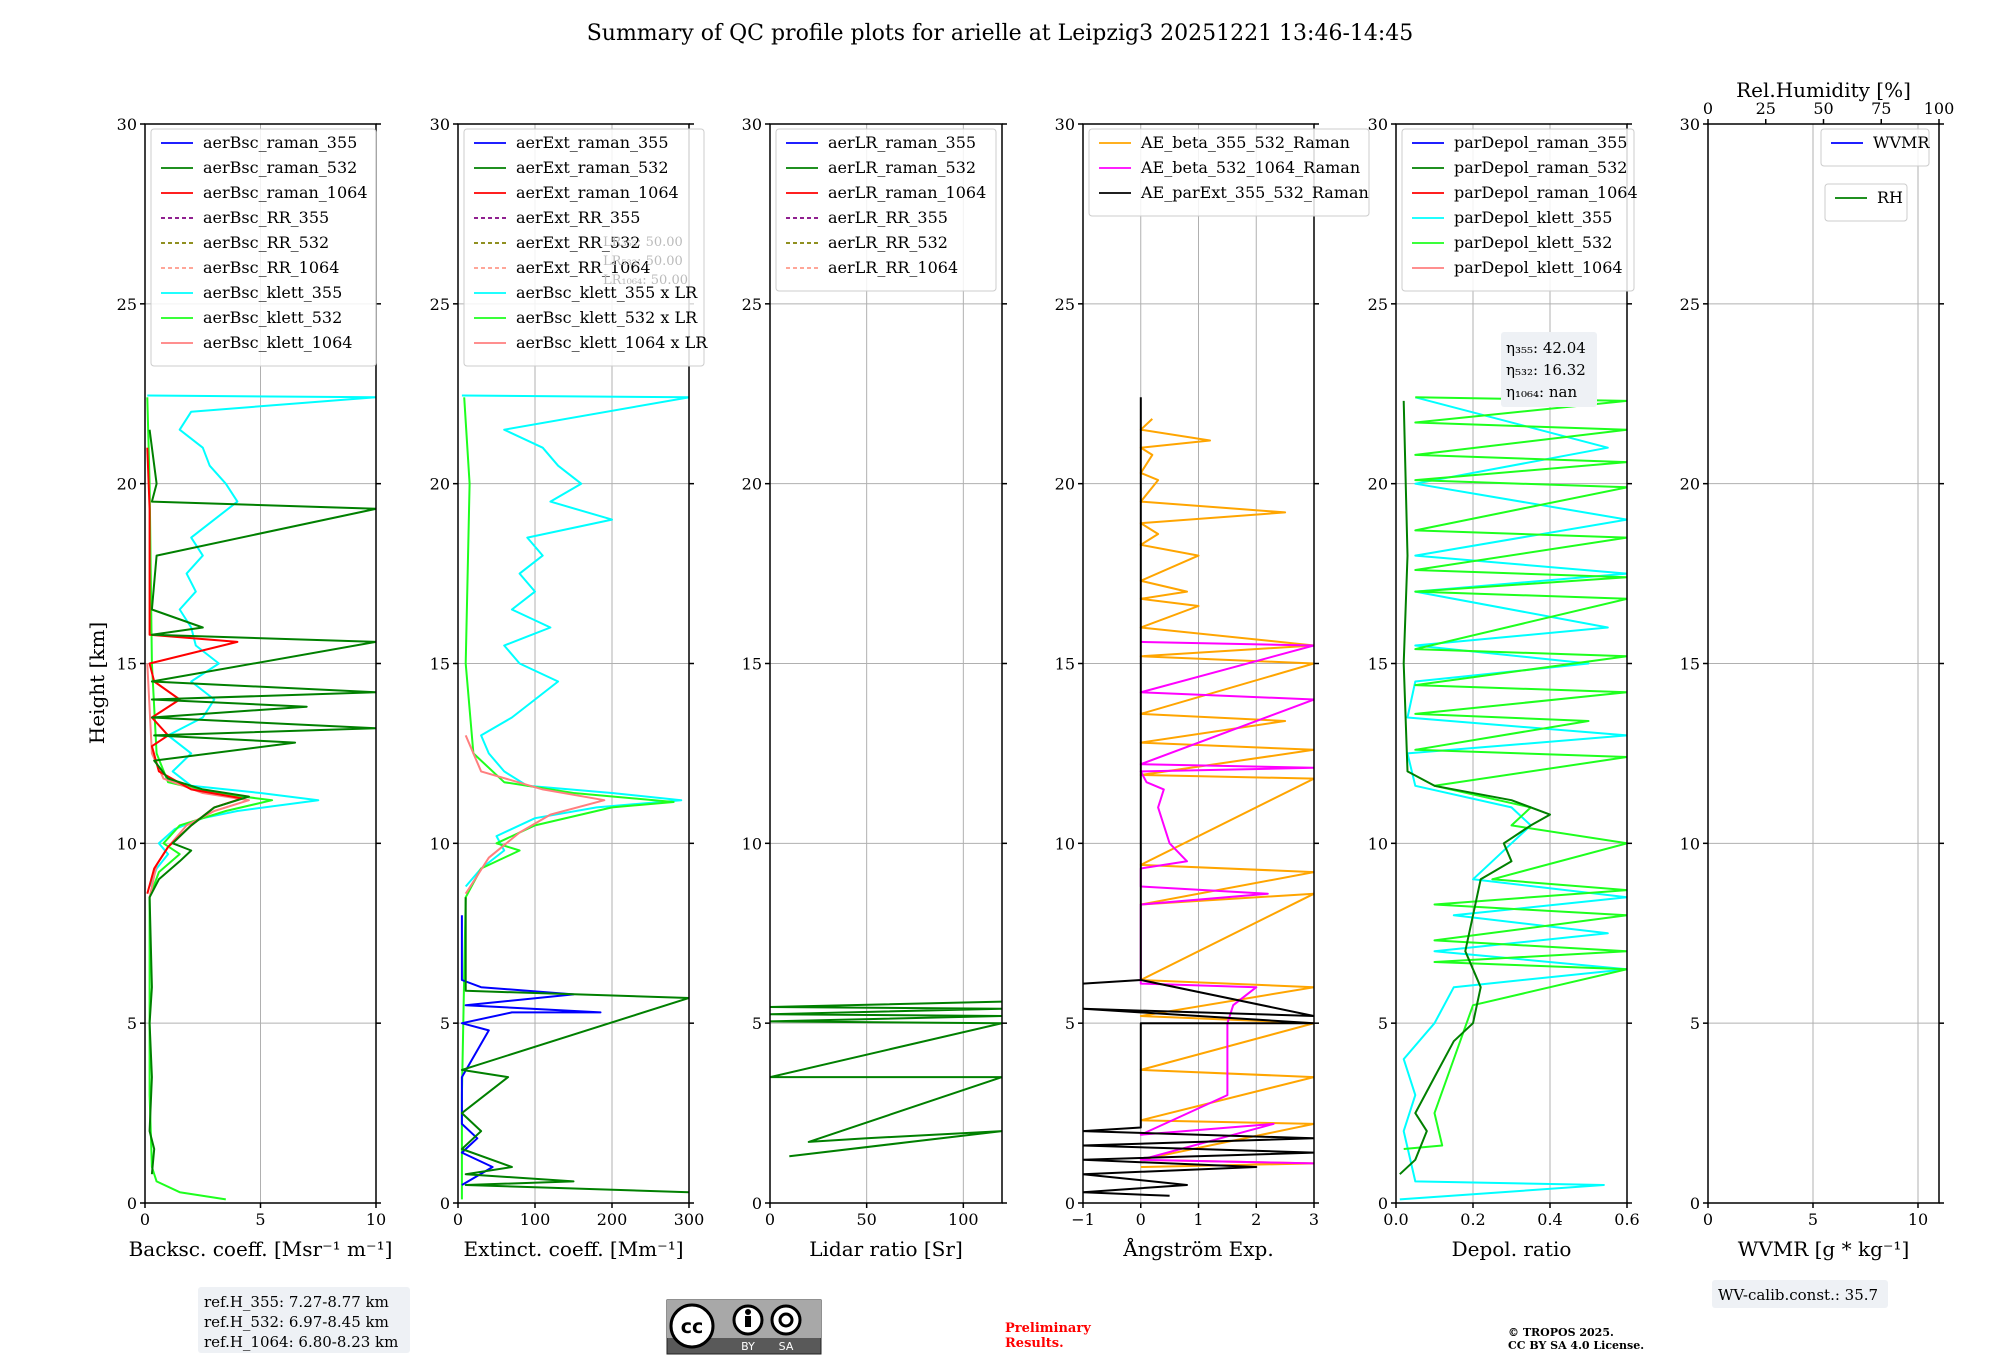 This screenshot has width=2000, height=1364. Describe the element at coordinates (578, 242) in the screenshot. I see `legend-entry: aerExt_RR_532` at that location.